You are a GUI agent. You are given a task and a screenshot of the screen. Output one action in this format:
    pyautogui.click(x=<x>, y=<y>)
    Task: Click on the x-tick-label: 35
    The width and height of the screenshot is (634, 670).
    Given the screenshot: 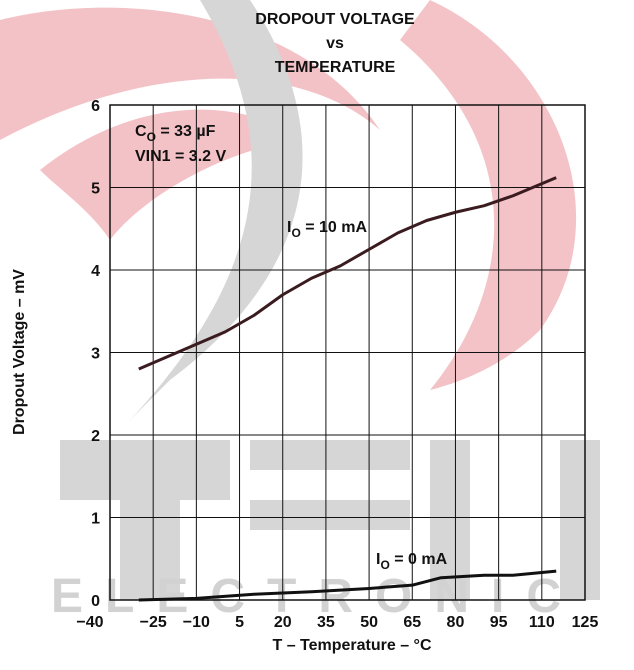 What is the action you would take?
    pyautogui.click(x=326, y=622)
    